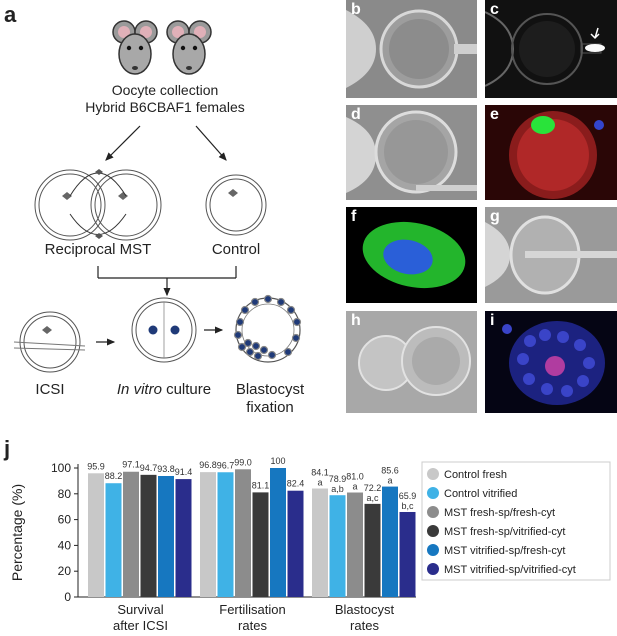 This screenshot has width=617, height=636. What do you see at coordinates (270, 389) in the screenshot?
I see `blastocyst-label-line1: Blastocyst` at bounding box center [270, 389].